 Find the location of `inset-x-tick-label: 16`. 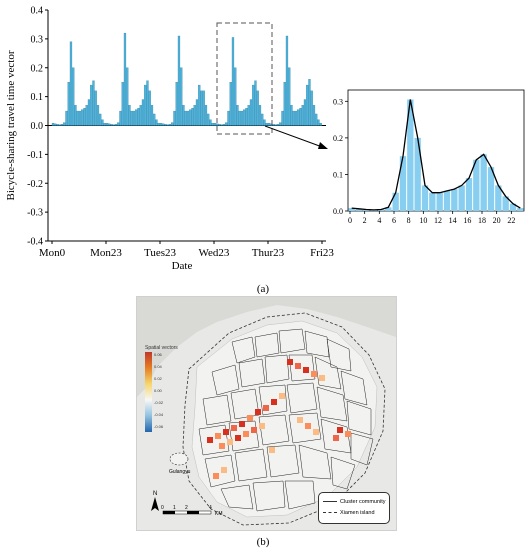

inset-x-tick-label: 16 is located at coordinates (467, 220).